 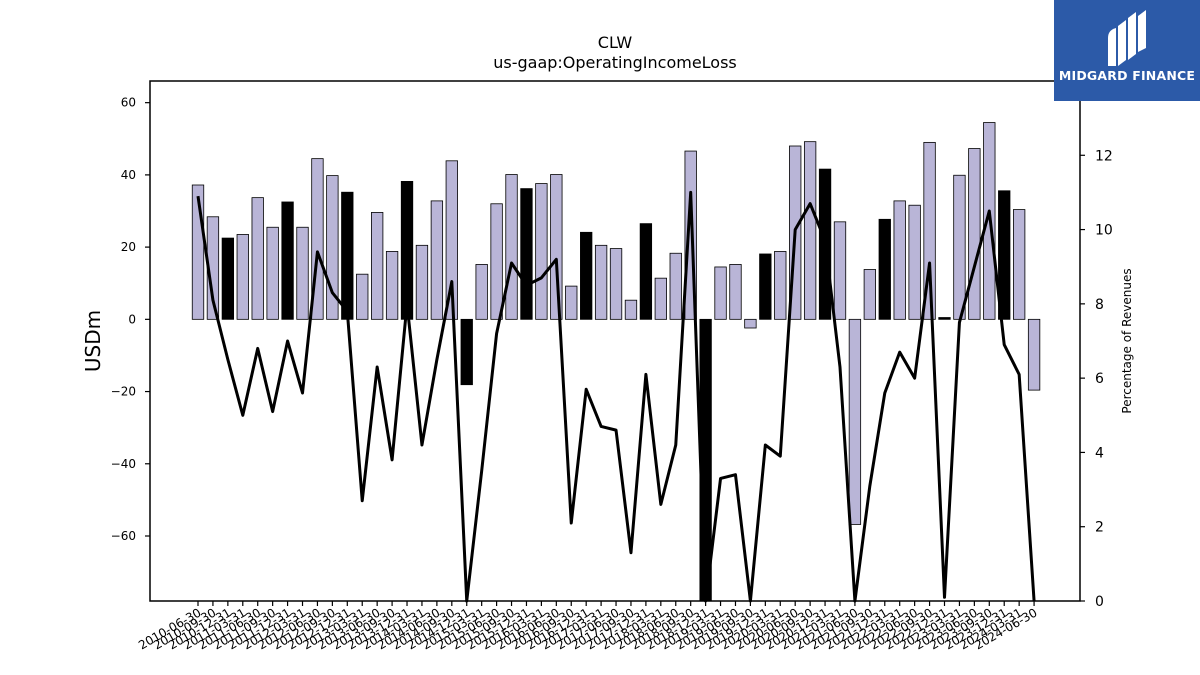 I want to click on midgard-logo: MIDGARD FINANCE, so click(x=1127, y=50).